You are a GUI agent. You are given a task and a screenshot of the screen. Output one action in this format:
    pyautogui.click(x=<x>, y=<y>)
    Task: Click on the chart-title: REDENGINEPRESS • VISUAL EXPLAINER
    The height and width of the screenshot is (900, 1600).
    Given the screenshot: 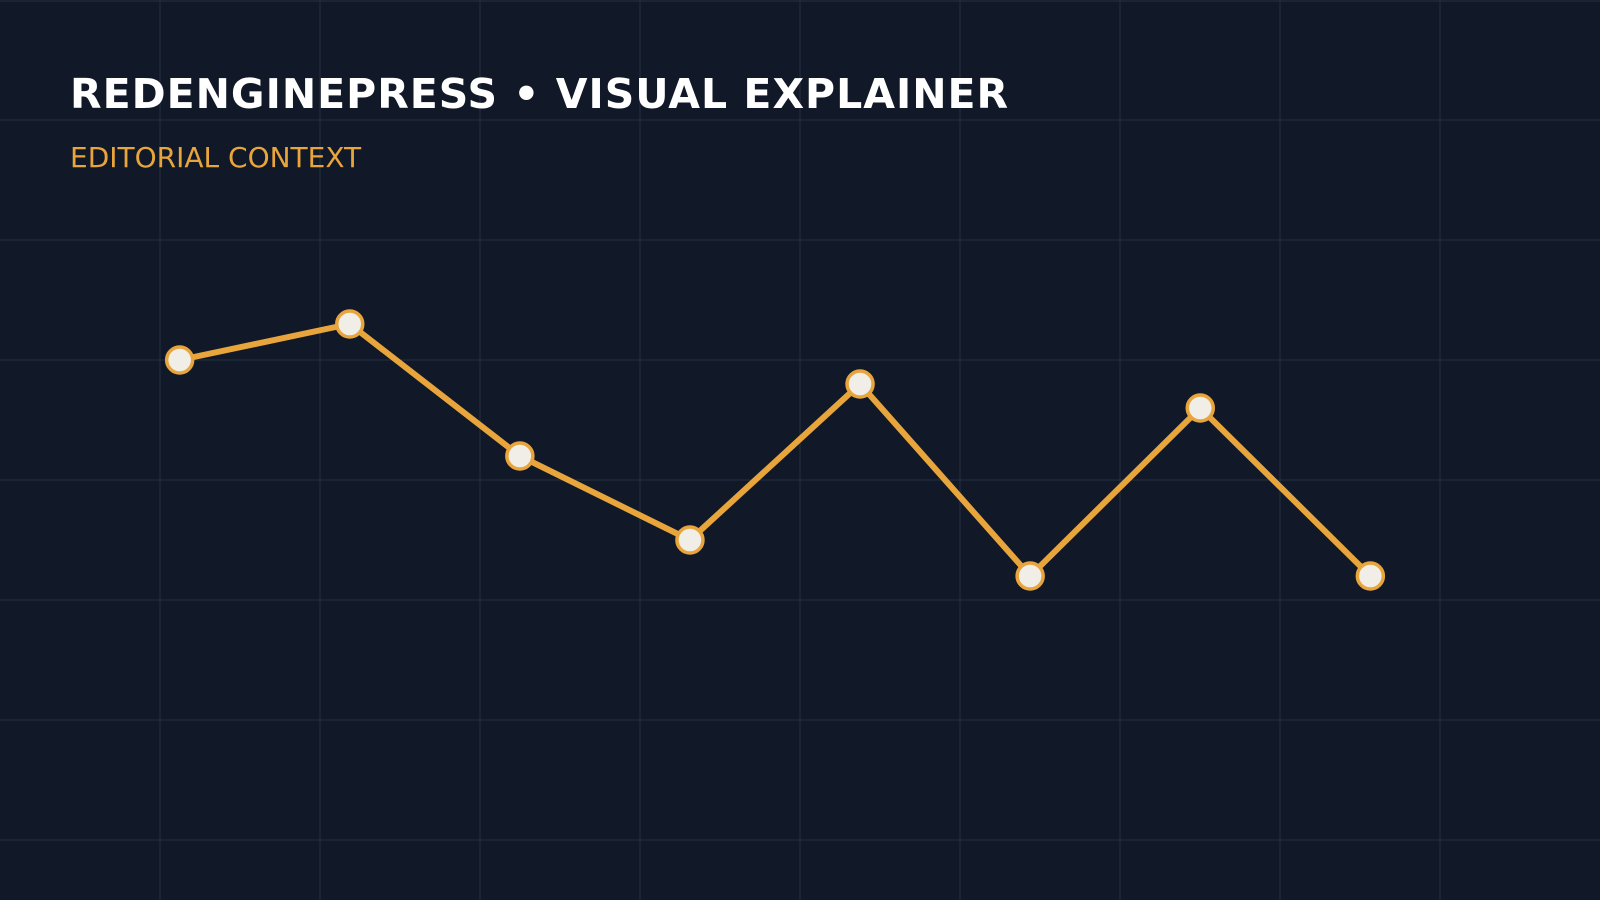 What is the action you would take?
    pyautogui.click(x=539, y=94)
    